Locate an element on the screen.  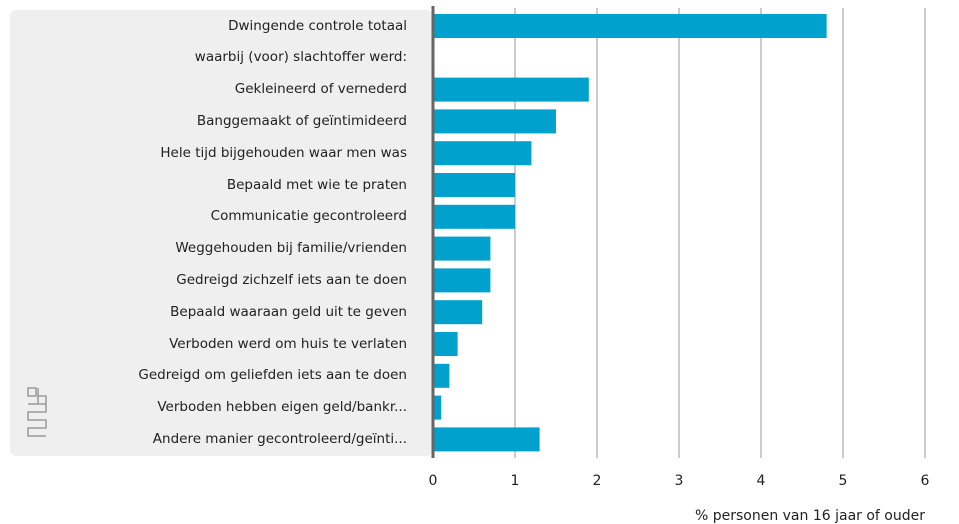
y-tick-label: Gedreigd zichzelf iets aan te doen is located at coordinates (291, 279).